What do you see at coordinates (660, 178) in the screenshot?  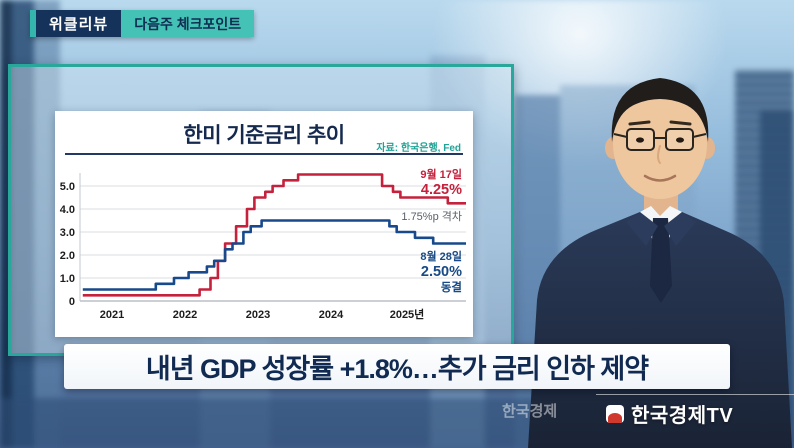 I see `person-mouth` at bounding box center [660, 178].